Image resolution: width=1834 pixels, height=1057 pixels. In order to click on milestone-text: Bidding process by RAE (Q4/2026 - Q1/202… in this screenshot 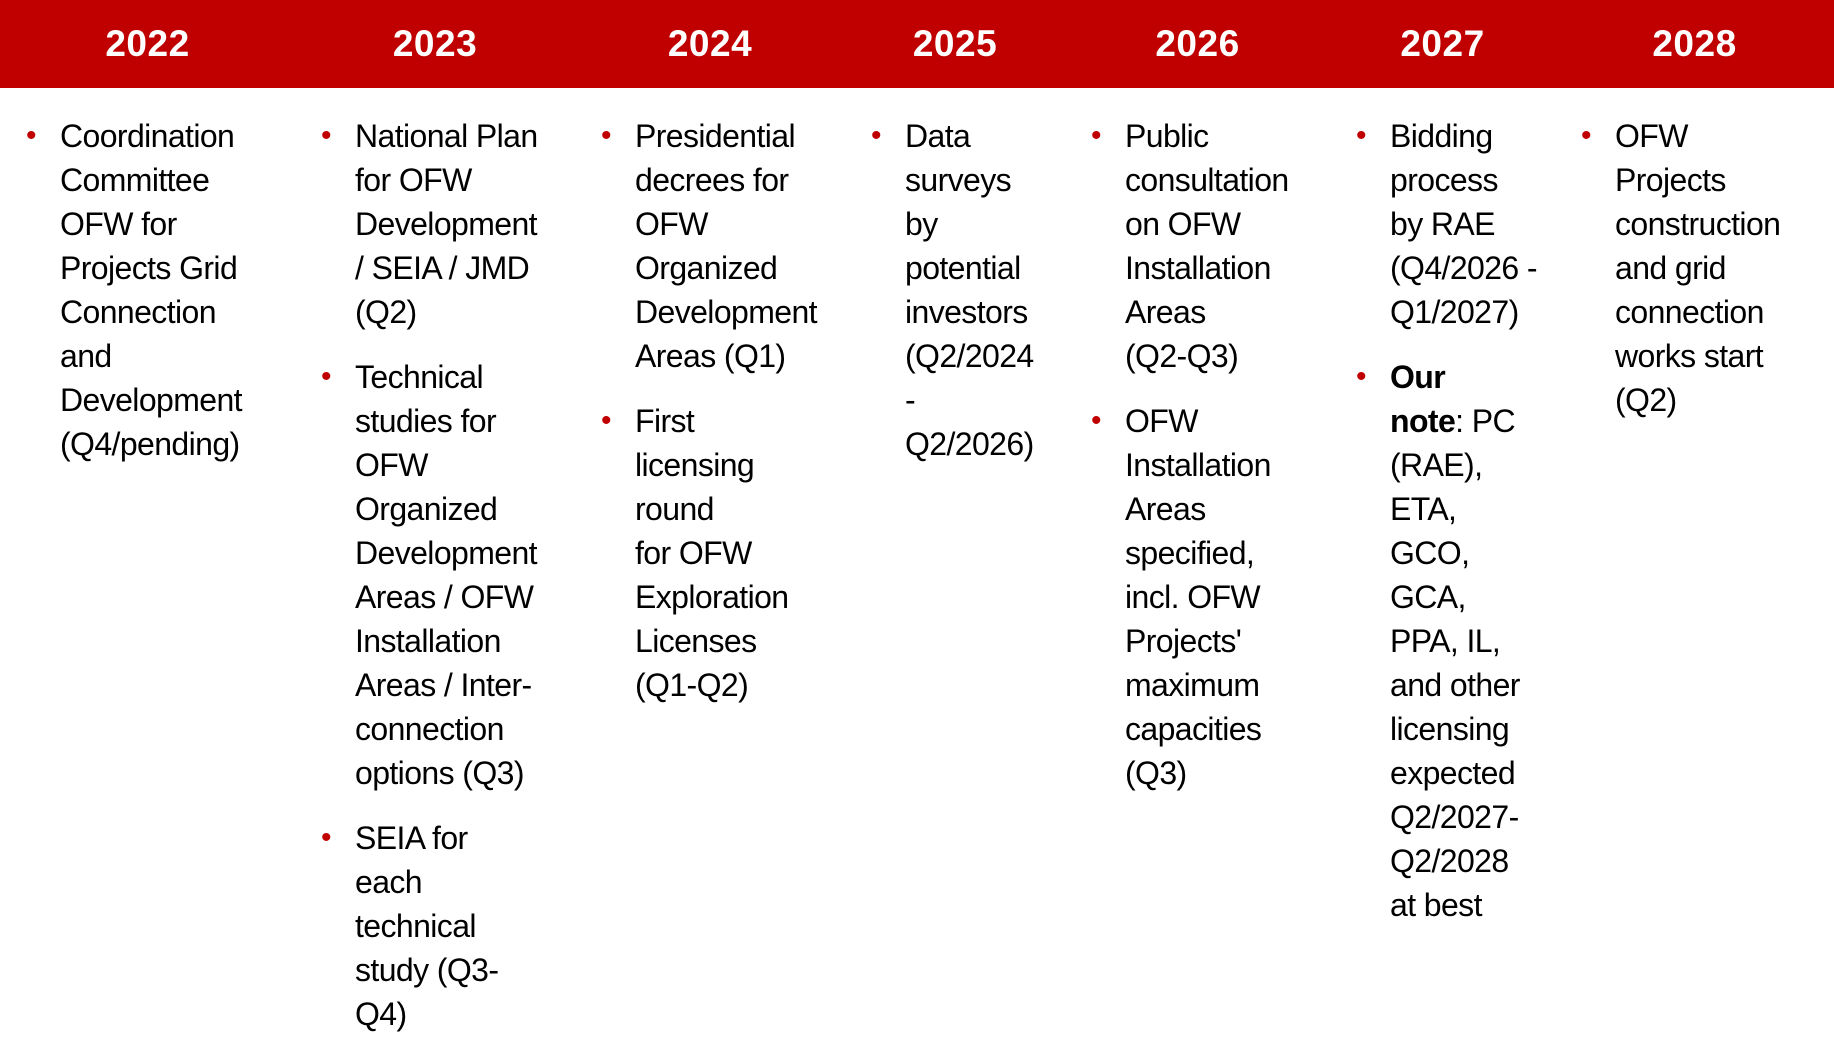, I will do `click(1464, 224)`.